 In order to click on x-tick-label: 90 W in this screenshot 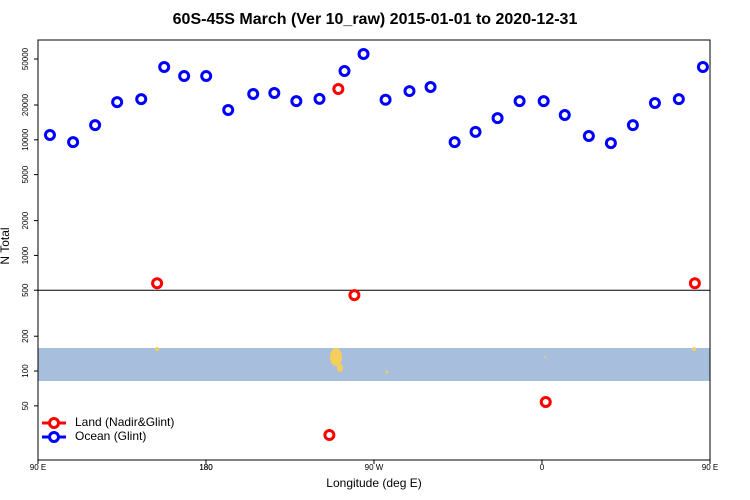, I will do `click(374, 467)`.